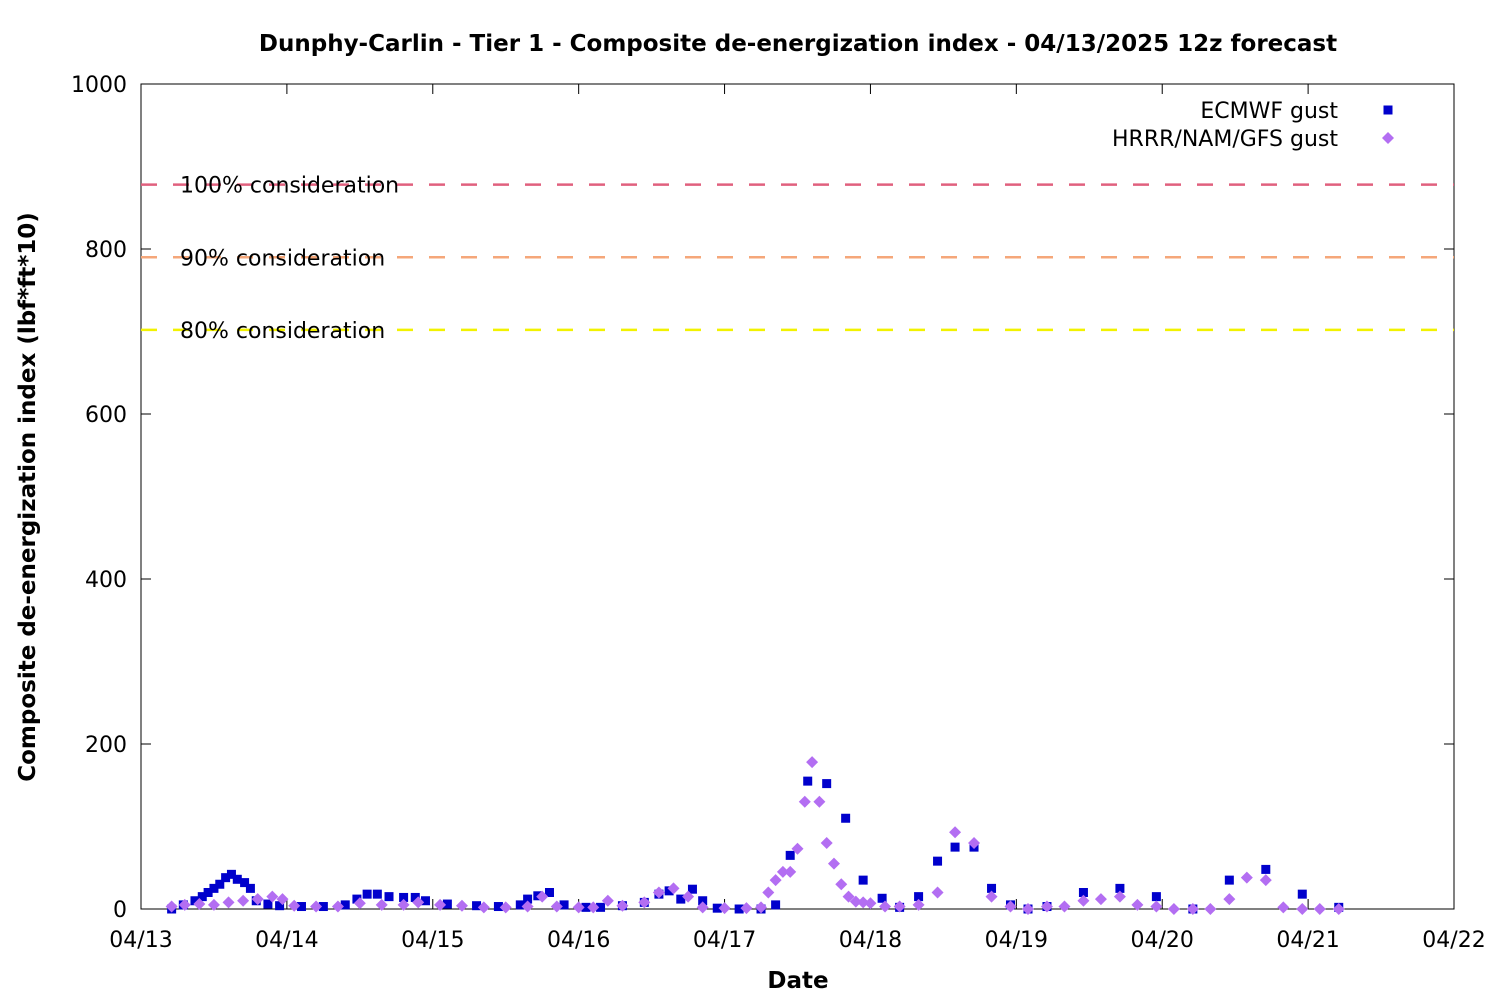 The height and width of the screenshot is (1000, 1500). I want to click on x-tick-label: 04/19, so click(1016, 940).